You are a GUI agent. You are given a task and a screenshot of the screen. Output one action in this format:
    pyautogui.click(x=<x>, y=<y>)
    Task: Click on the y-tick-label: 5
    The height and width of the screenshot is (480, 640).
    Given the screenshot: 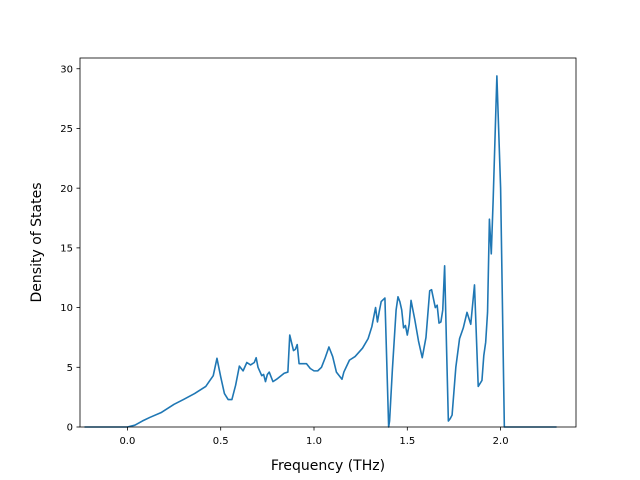 What is the action you would take?
    pyautogui.click(x=70, y=368)
    